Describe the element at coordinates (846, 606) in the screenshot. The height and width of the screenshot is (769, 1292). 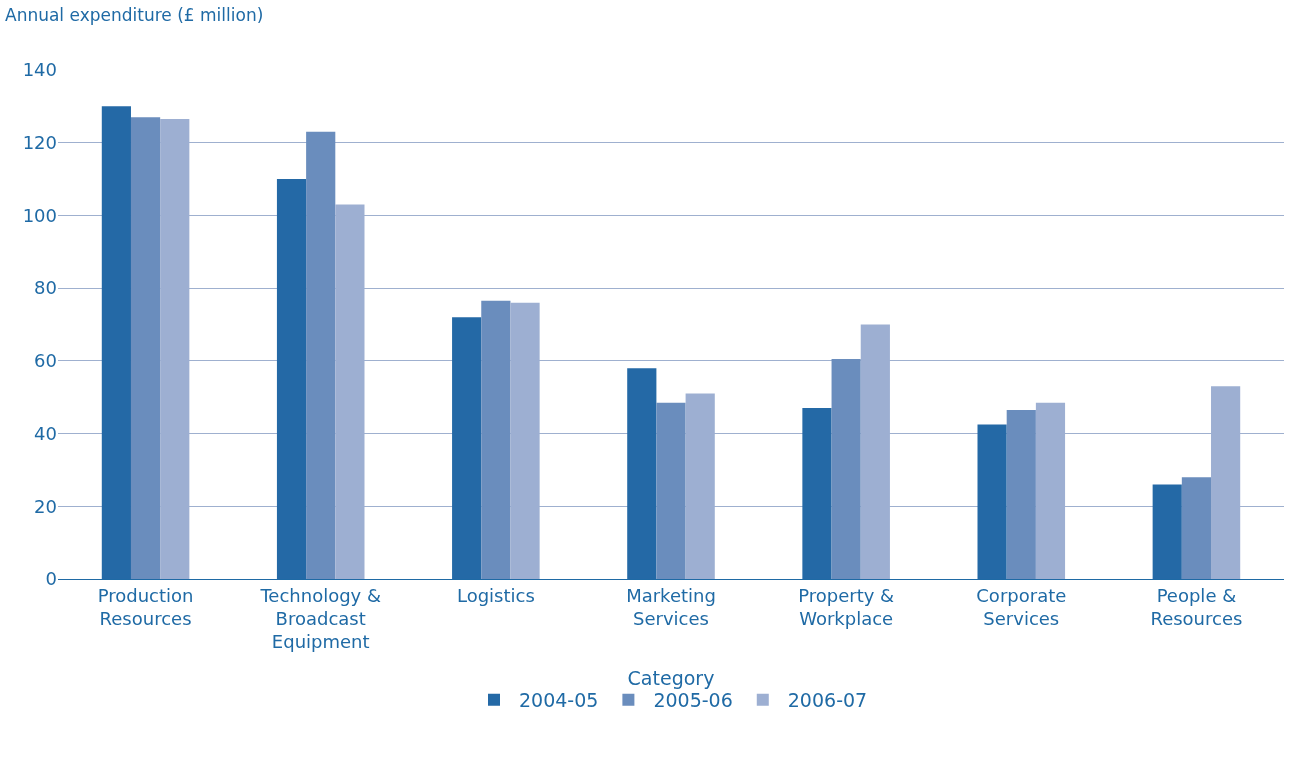
I see `x-tick-label: Property & Workplace` at that location.